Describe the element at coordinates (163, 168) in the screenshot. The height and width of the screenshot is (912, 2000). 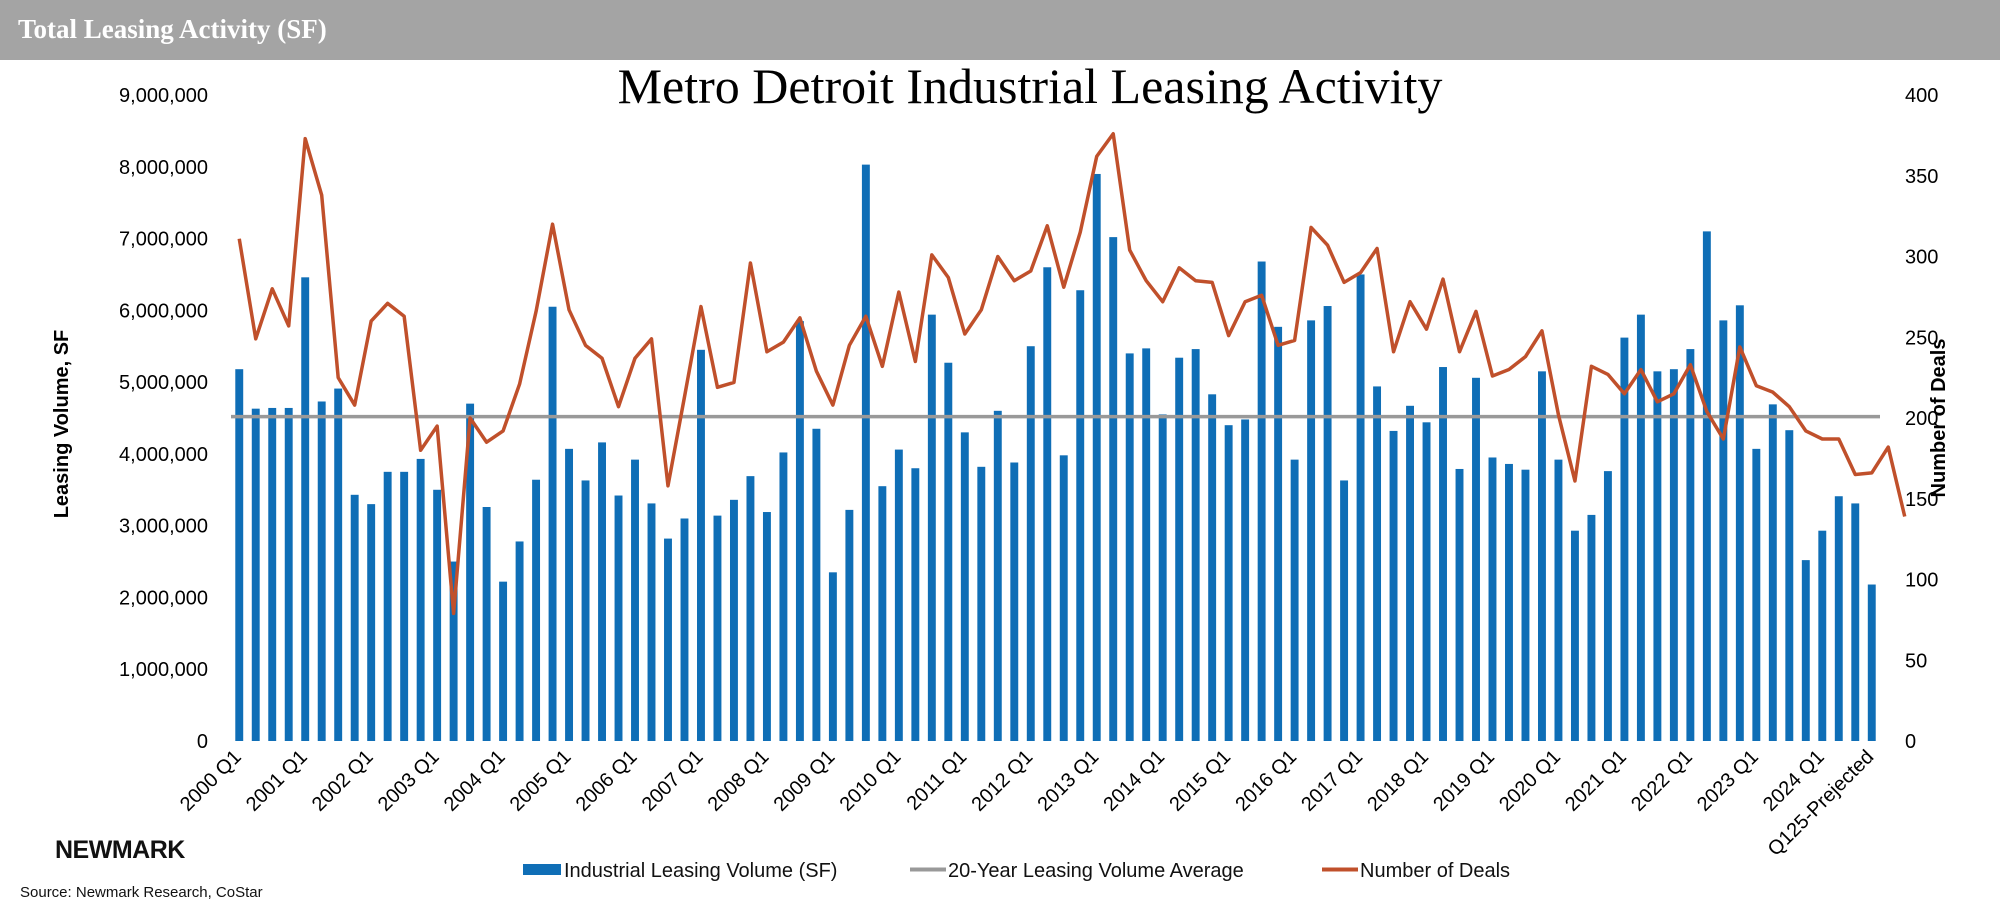
I see `y-tick-label: 8,000,000` at that location.